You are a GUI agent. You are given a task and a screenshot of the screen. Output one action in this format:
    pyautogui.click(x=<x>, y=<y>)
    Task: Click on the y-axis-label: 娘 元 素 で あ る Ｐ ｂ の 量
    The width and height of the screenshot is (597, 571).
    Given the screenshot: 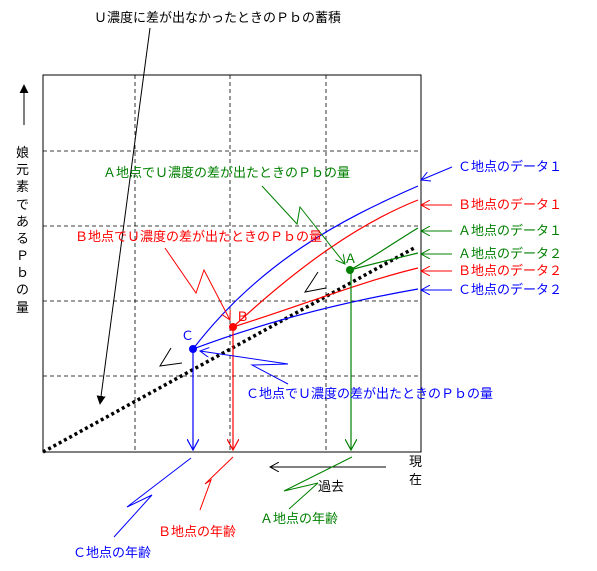 What is the action you would take?
    pyautogui.click(x=22, y=231)
    